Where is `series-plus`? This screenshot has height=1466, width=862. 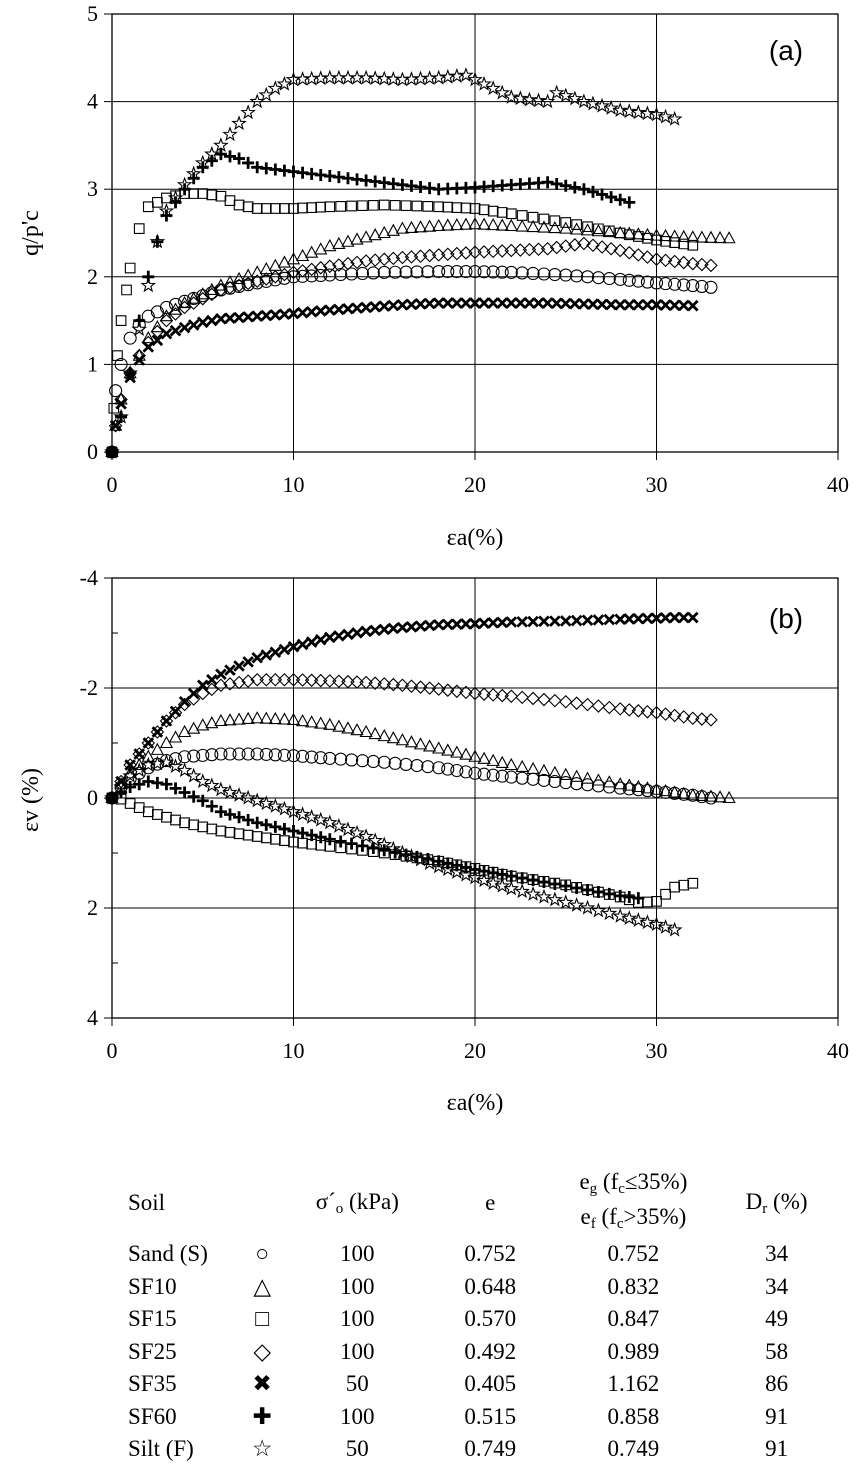 series-plus is located at coordinates (375, 840).